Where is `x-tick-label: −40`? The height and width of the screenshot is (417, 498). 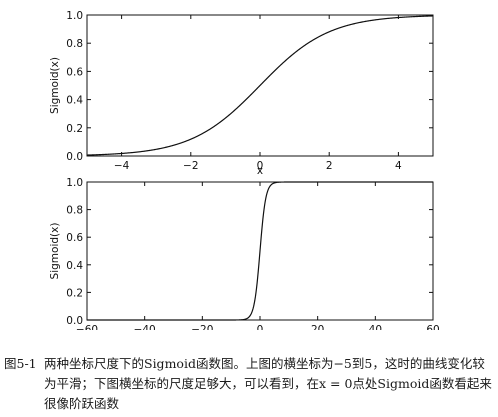 x-tick-label: −40 is located at coordinates (145, 327).